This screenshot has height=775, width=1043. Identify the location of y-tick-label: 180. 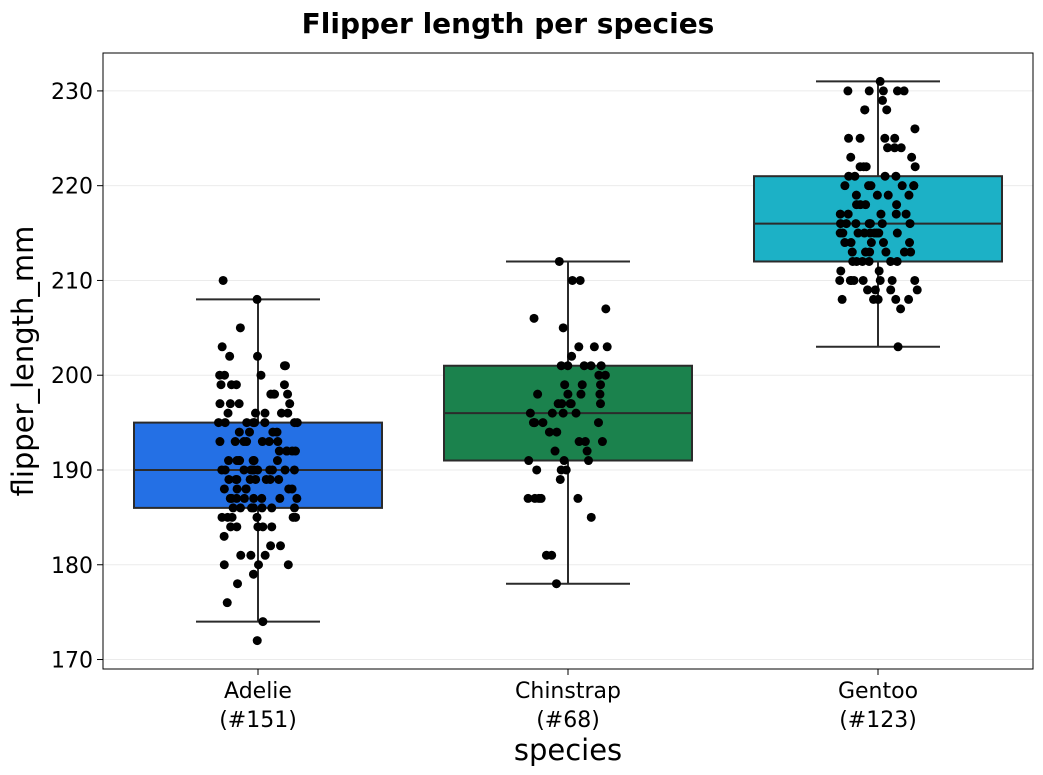
(72, 566).